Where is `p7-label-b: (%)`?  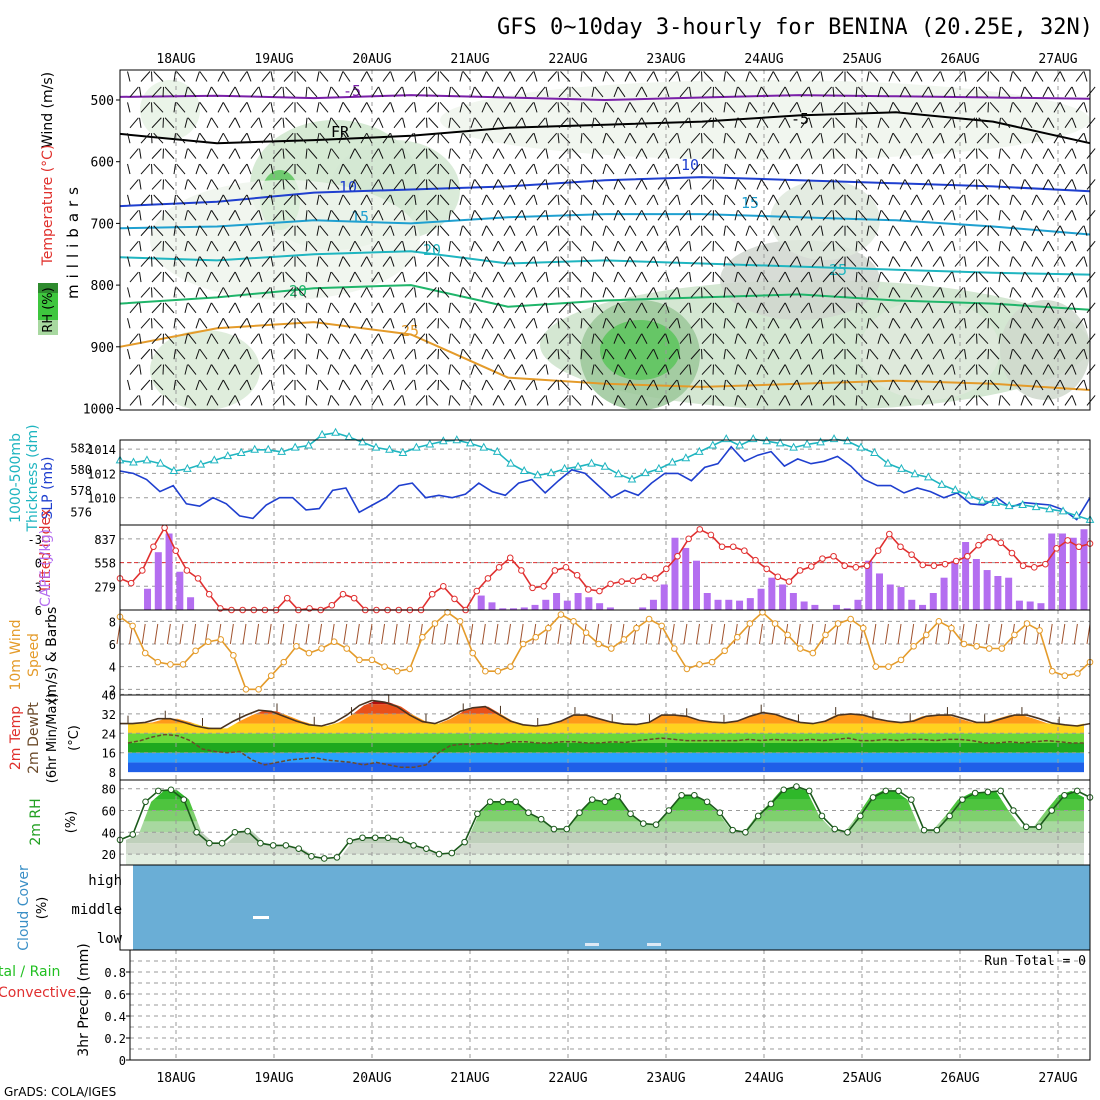 p7-label-b: (%) is located at coordinates (42, 908).